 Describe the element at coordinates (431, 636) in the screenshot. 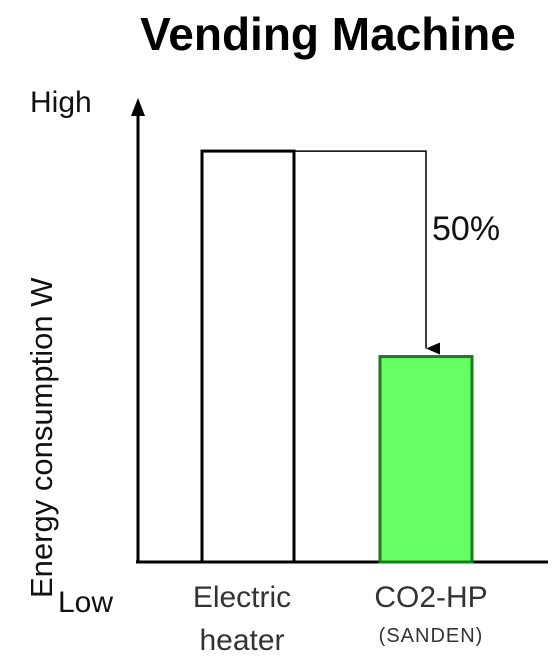

I see `category-label-co2hp-line2: (SANDEN)` at that location.